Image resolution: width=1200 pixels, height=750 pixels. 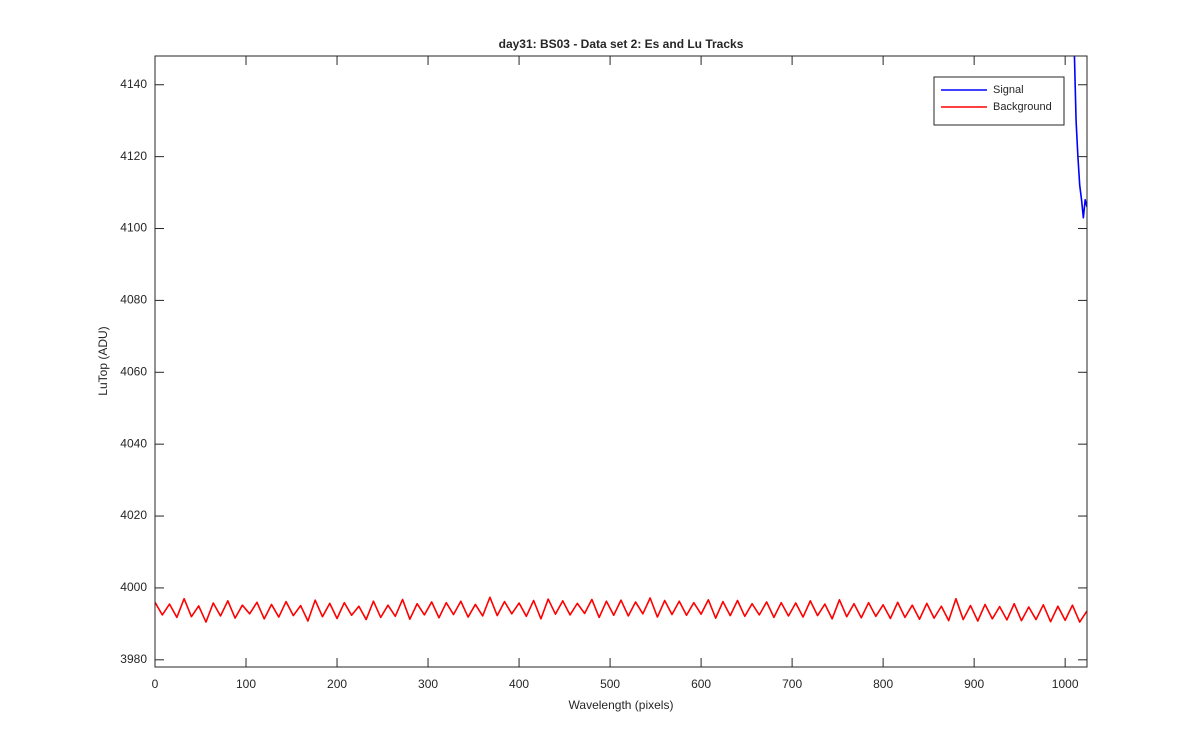 I want to click on legend-box, so click(x=999, y=101).